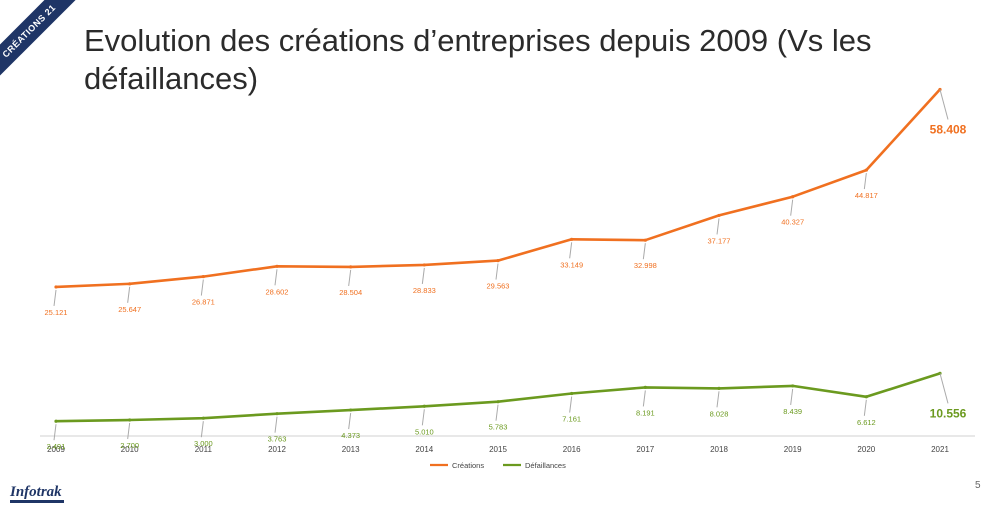 This screenshot has width=1000, height=509. Describe the element at coordinates (129, 309) in the screenshot. I see `data-label: 25.647` at that location.